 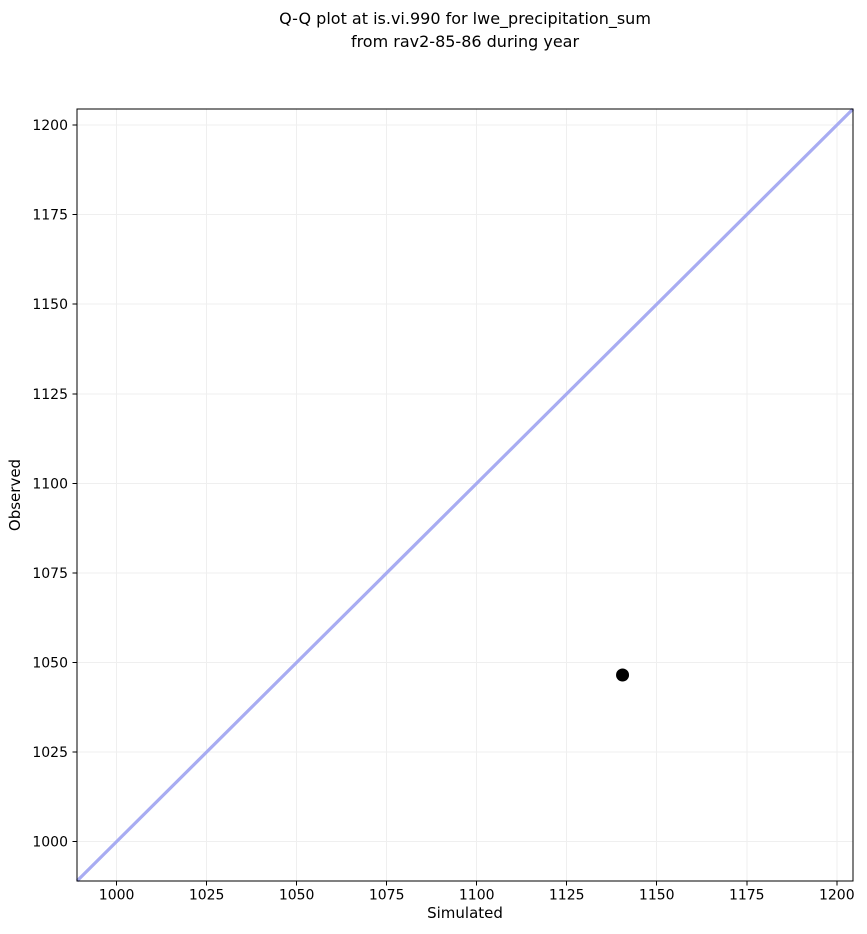 What do you see at coordinates (837, 896) in the screenshot?
I see `x-tick-label: 1200` at bounding box center [837, 896].